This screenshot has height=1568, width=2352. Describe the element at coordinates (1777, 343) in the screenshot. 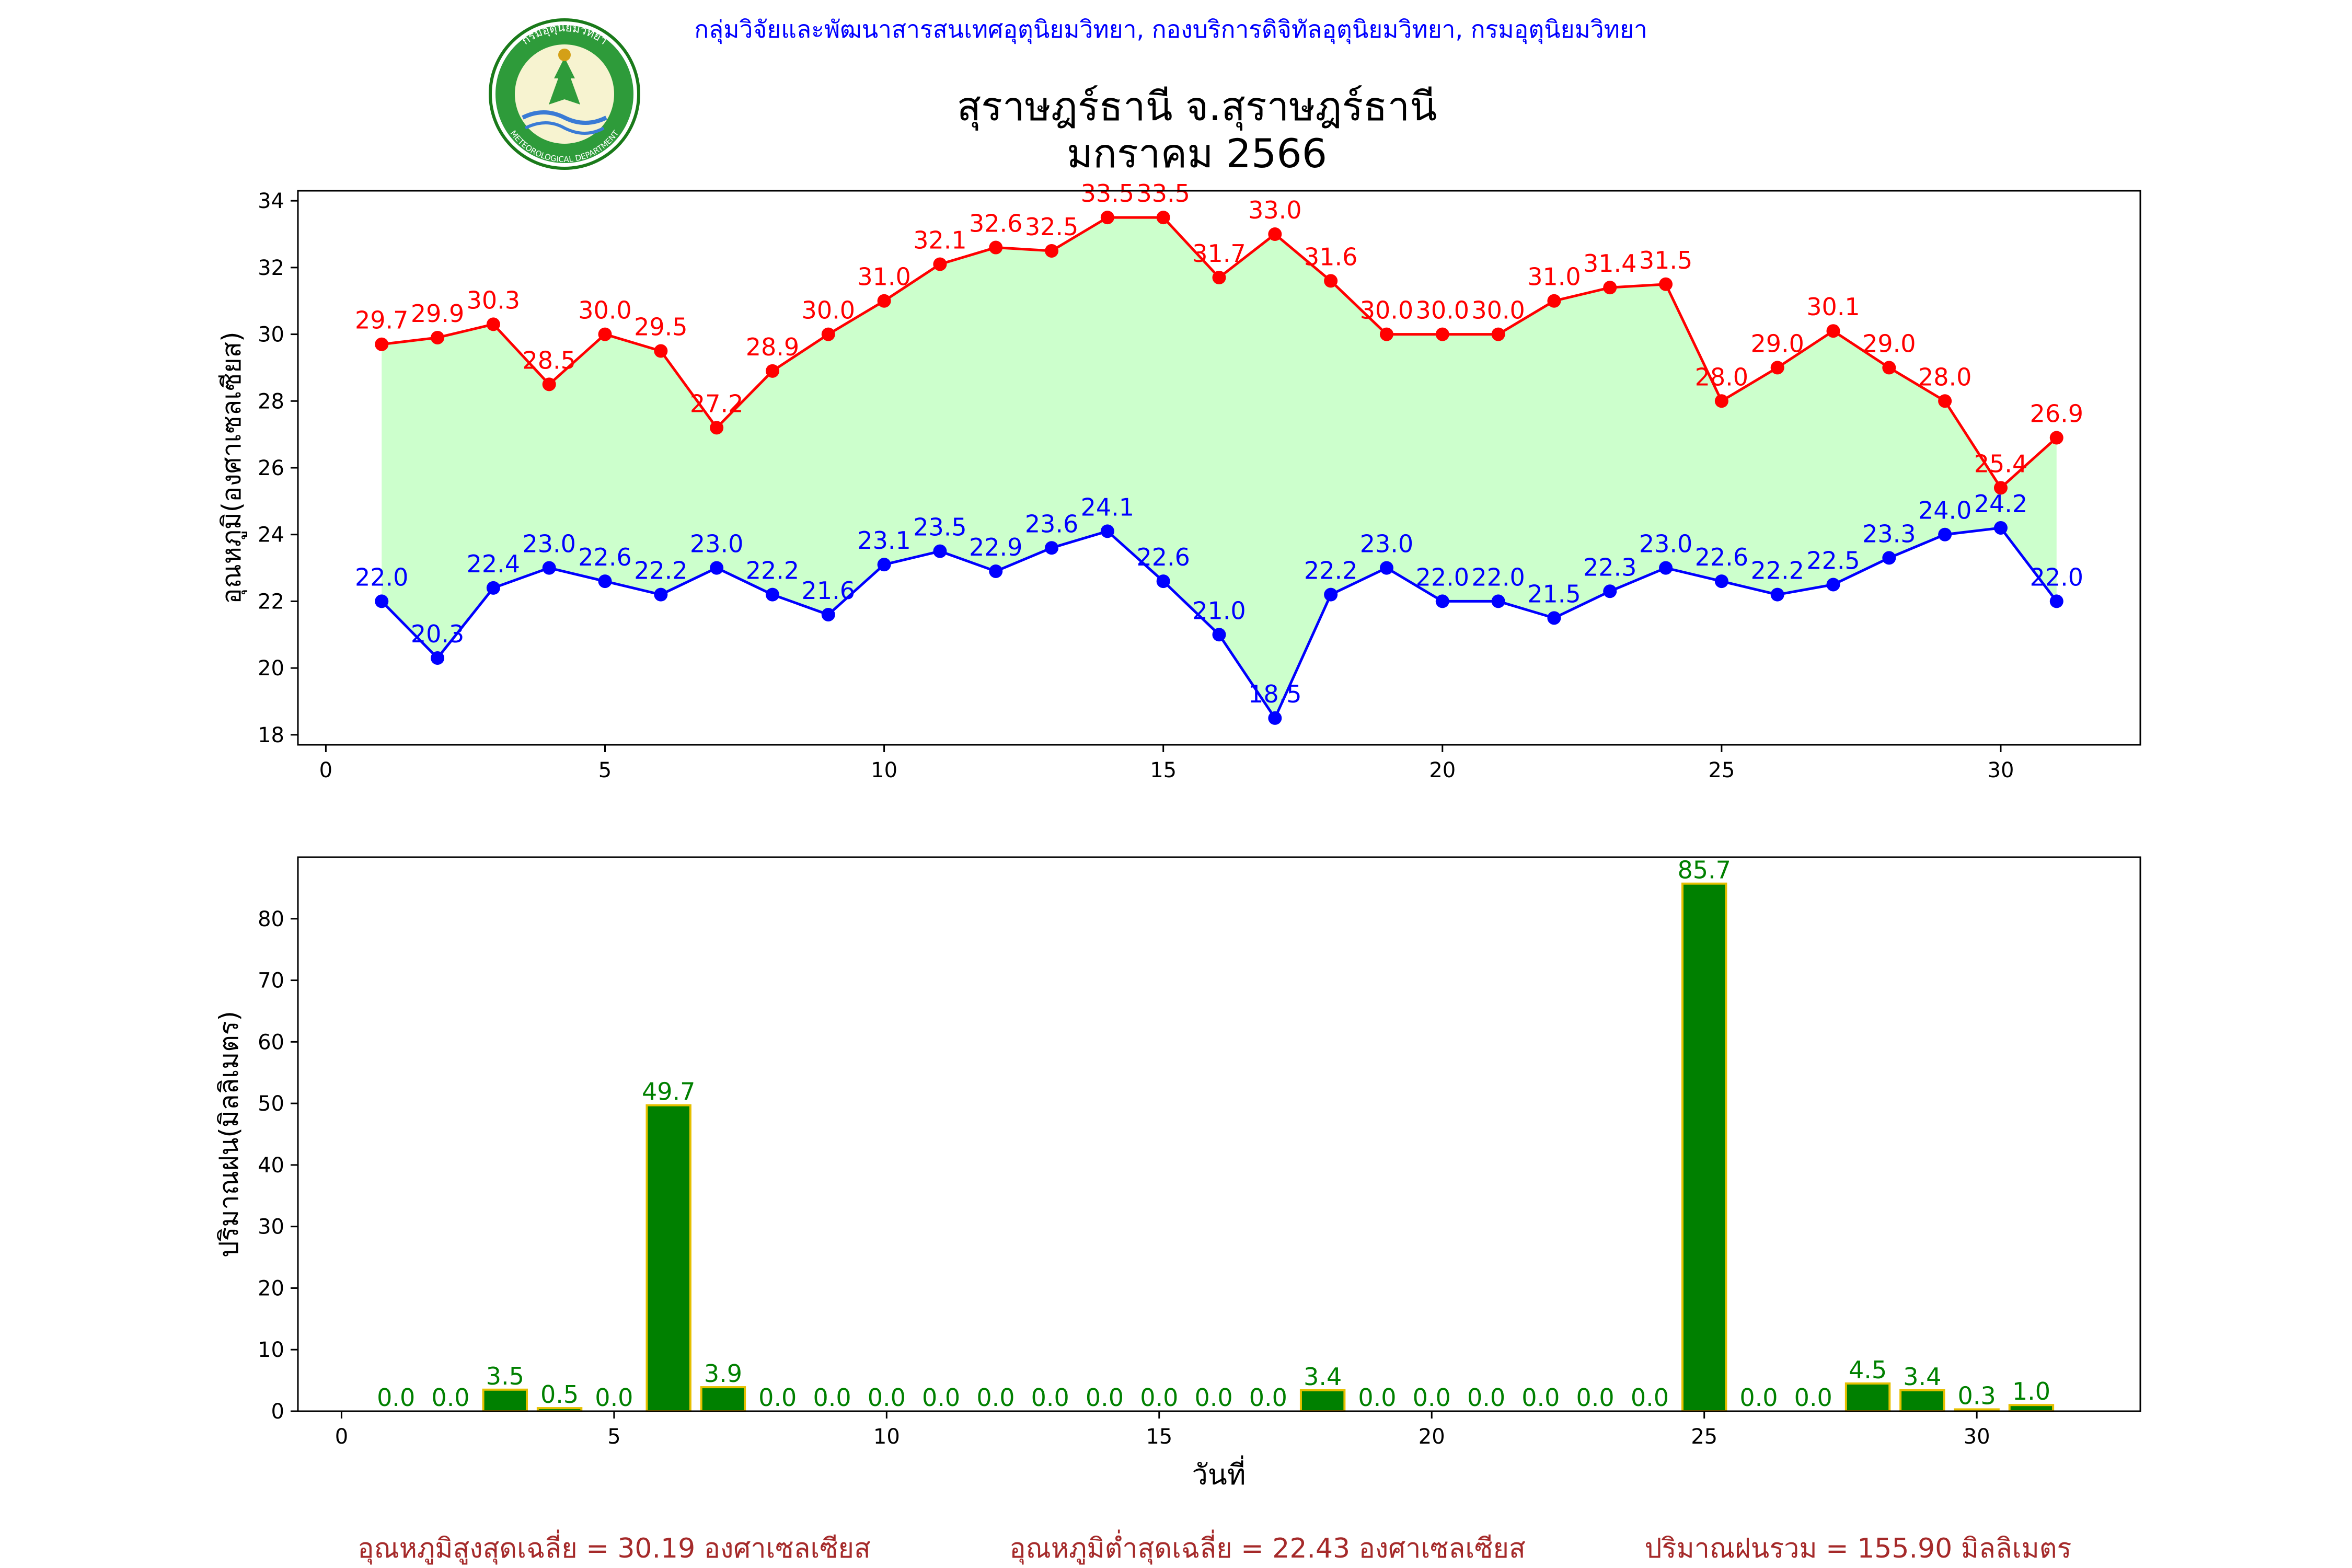

I see `max-temperature-label: 29.0` at that location.